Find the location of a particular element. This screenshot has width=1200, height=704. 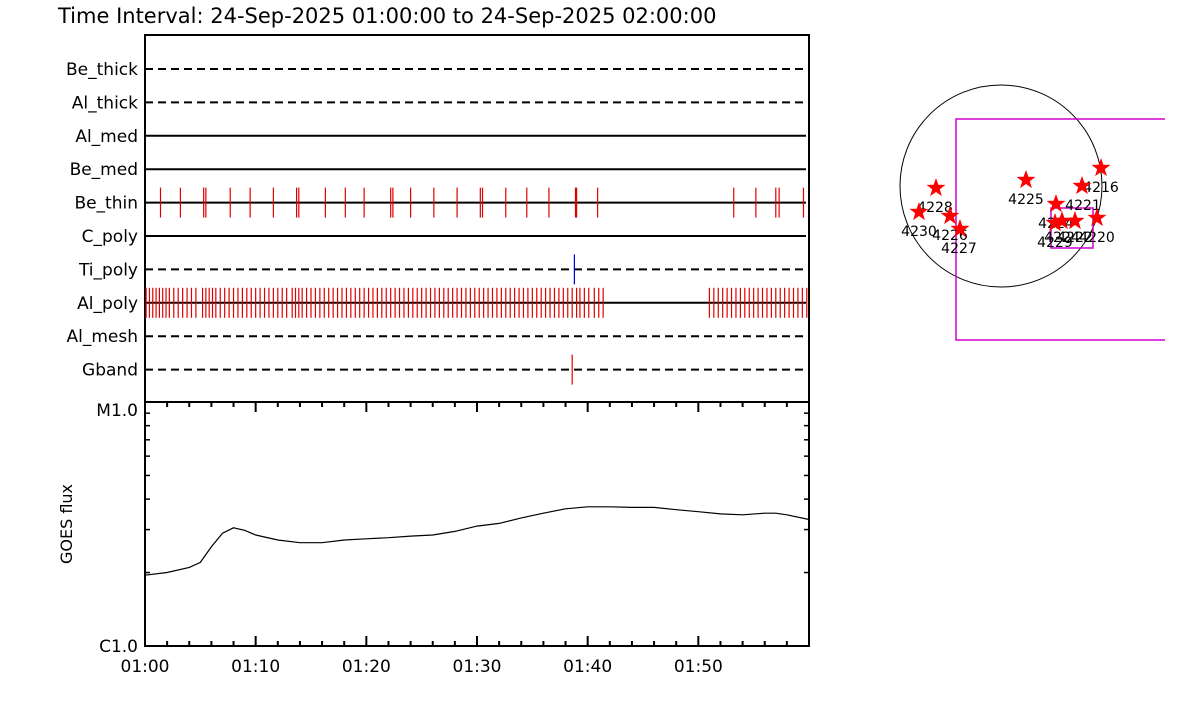

row-label-be_thick: Be_thick is located at coordinates (102, 70).